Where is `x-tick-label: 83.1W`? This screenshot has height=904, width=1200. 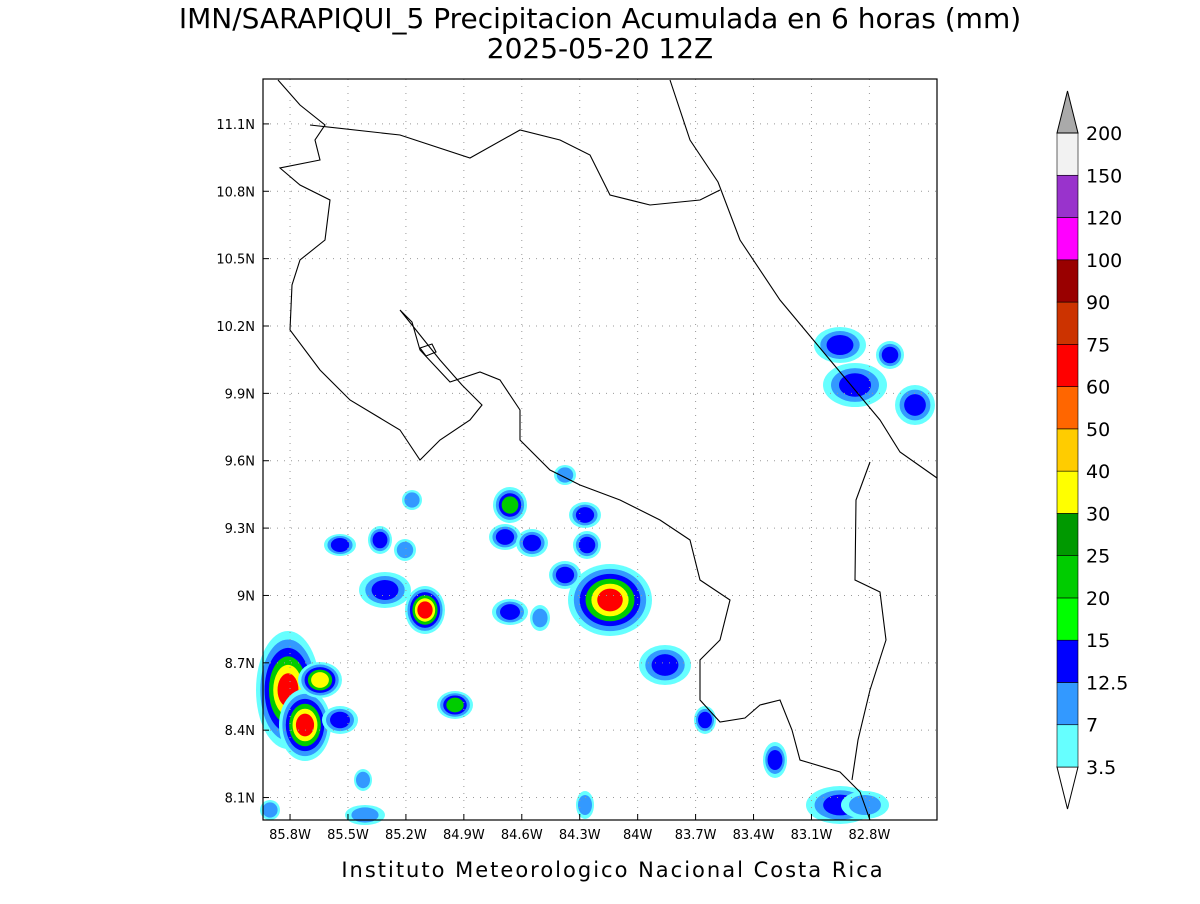
x-tick-label: 83.1W is located at coordinates (812, 835).